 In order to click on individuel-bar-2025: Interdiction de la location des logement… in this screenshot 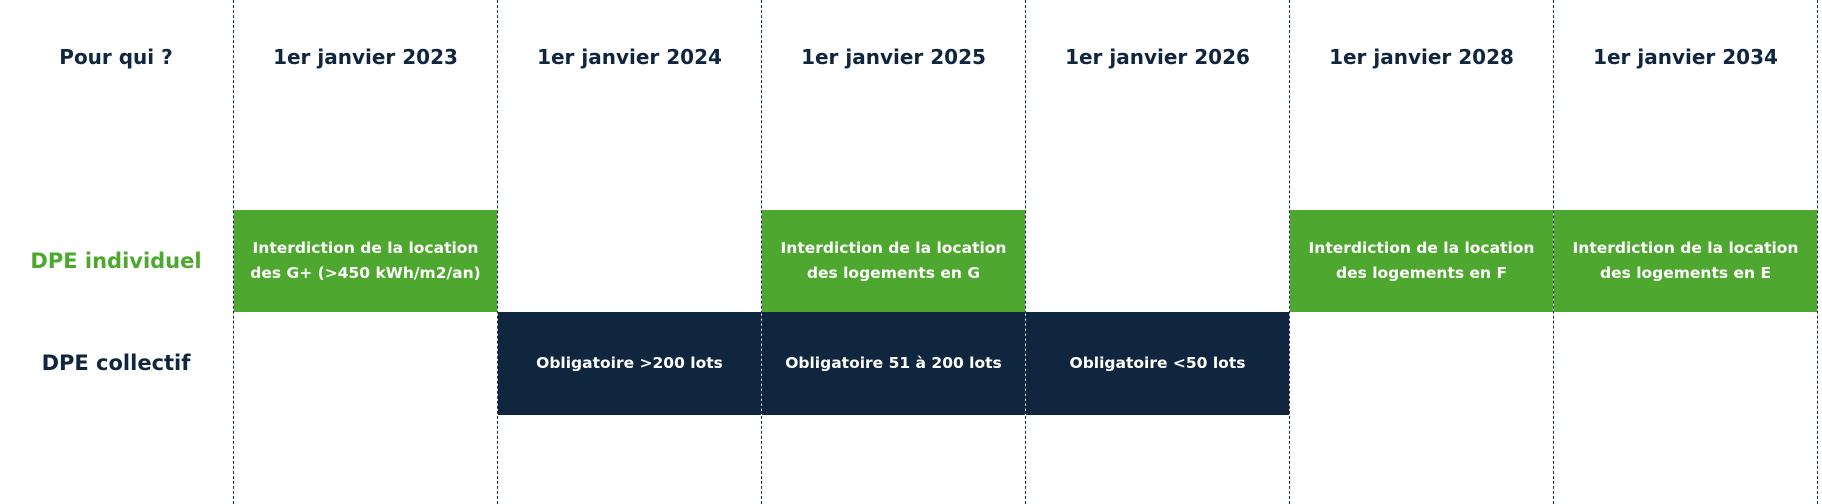, I will do `click(893, 261)`.